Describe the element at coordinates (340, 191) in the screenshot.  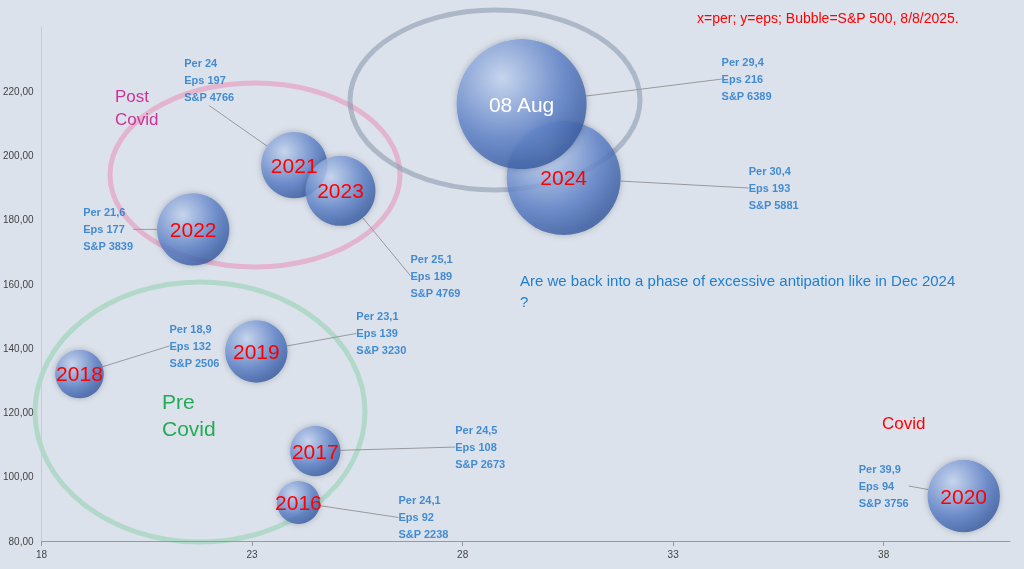
I see `series-label: 2023` at that location.